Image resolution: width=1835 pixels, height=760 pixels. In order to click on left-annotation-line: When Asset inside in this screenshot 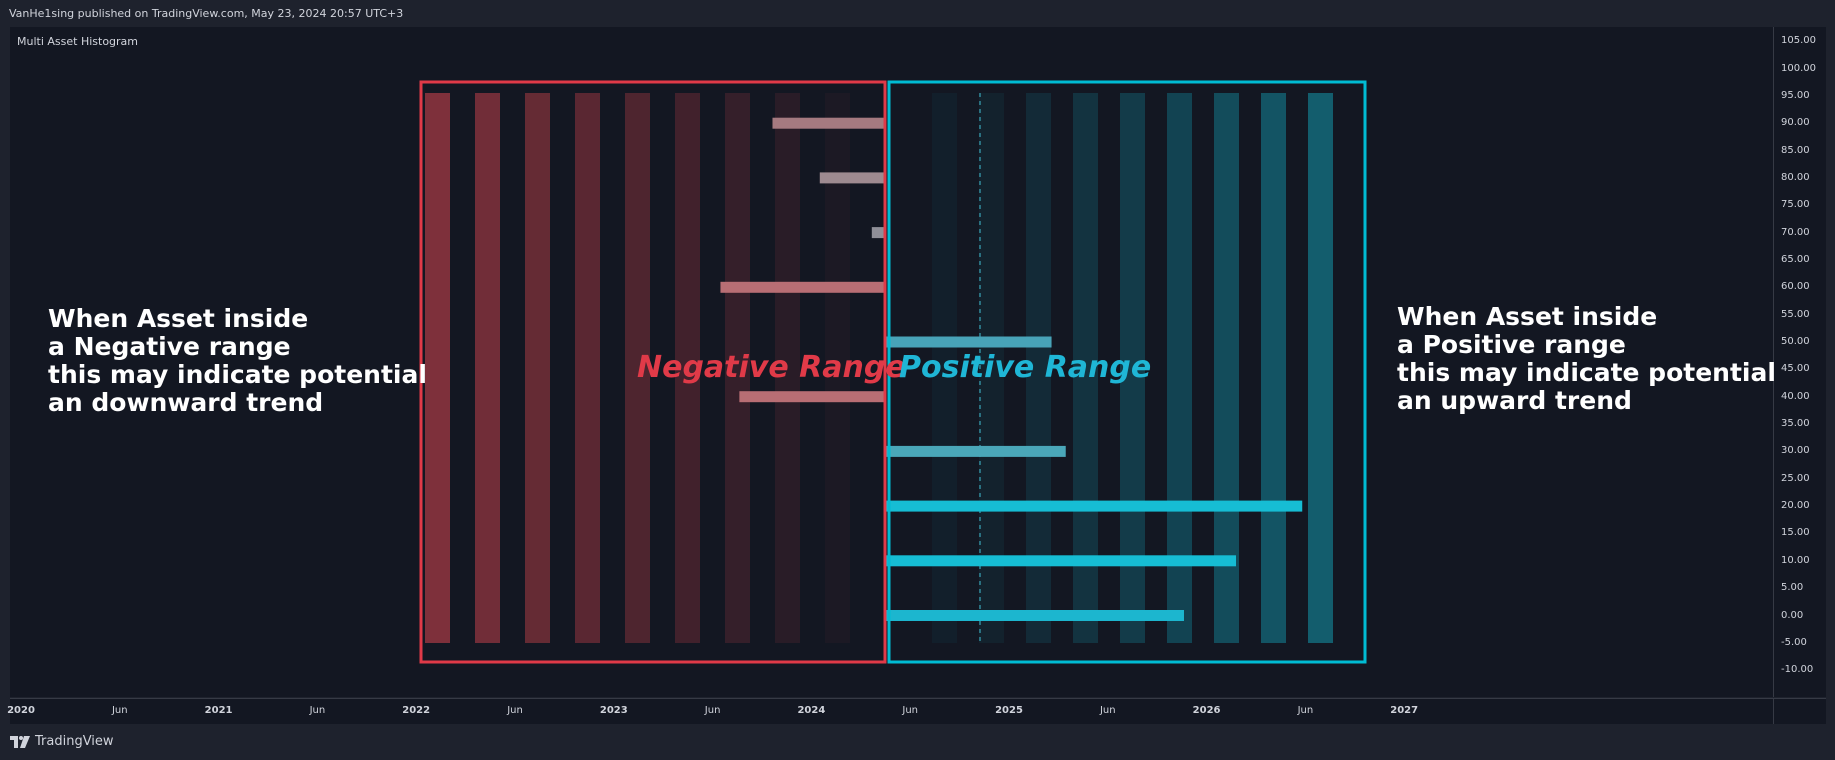, I will do `click(178, 318)`.